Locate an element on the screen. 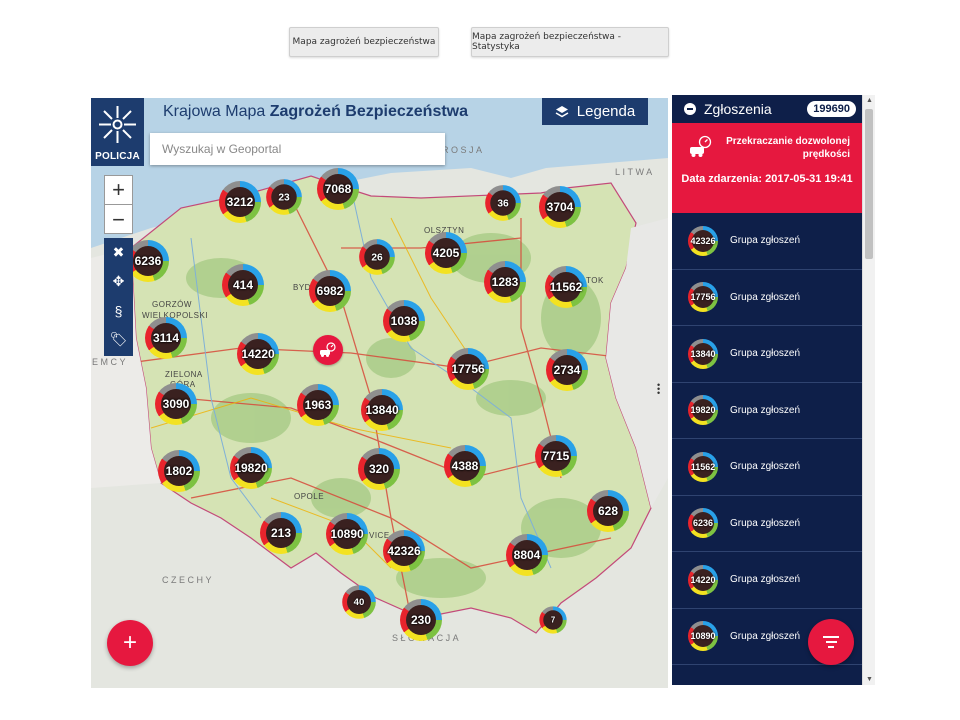  filter-button is located at coordinates (831, 642).